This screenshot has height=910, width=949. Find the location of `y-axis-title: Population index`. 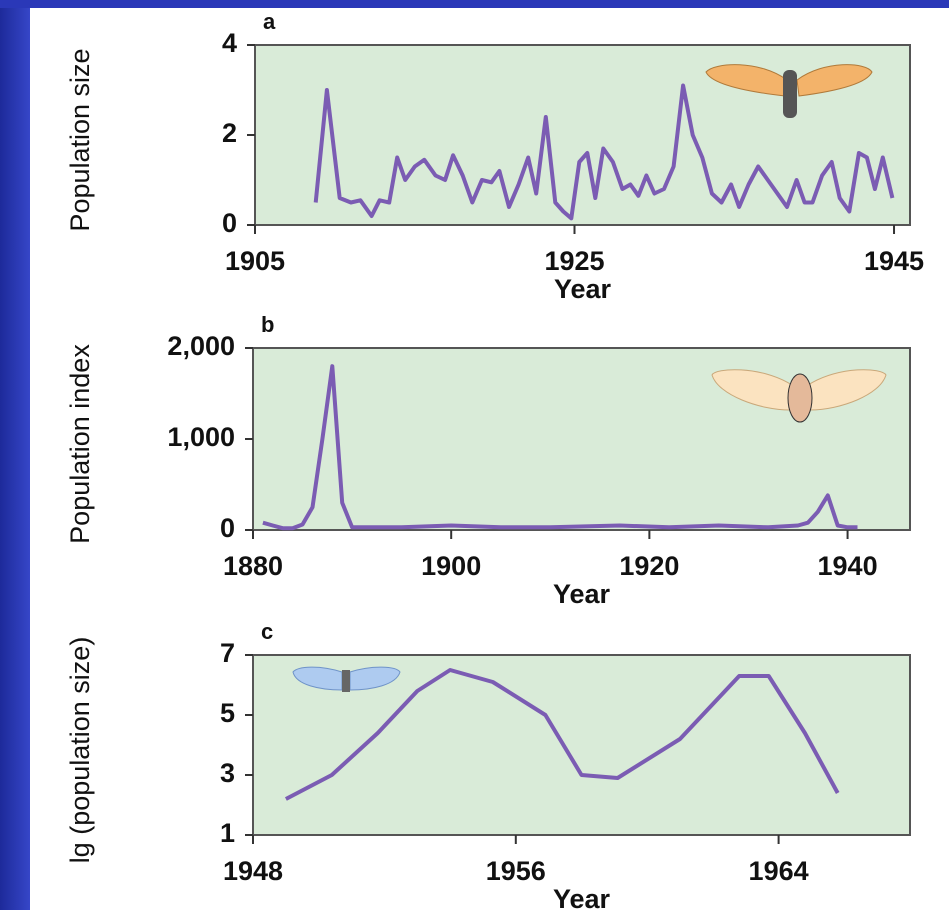

y-axis-title: Population index is located at coordinates (80, 444).